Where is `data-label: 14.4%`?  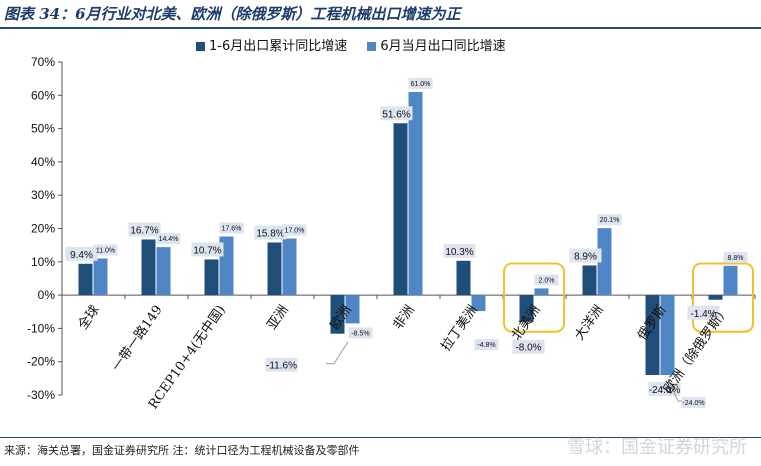
data-label: 14.4% is located at coordinates (169, 239).